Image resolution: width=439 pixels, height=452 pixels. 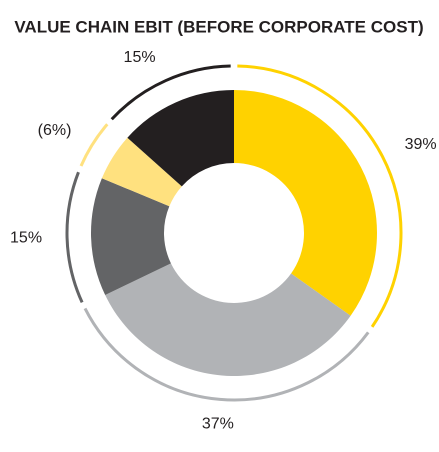 I want to click on chart-title: VALUE CHAIN EBIT (BEFORE CORPORATE COST), so click(x=218, y=26).